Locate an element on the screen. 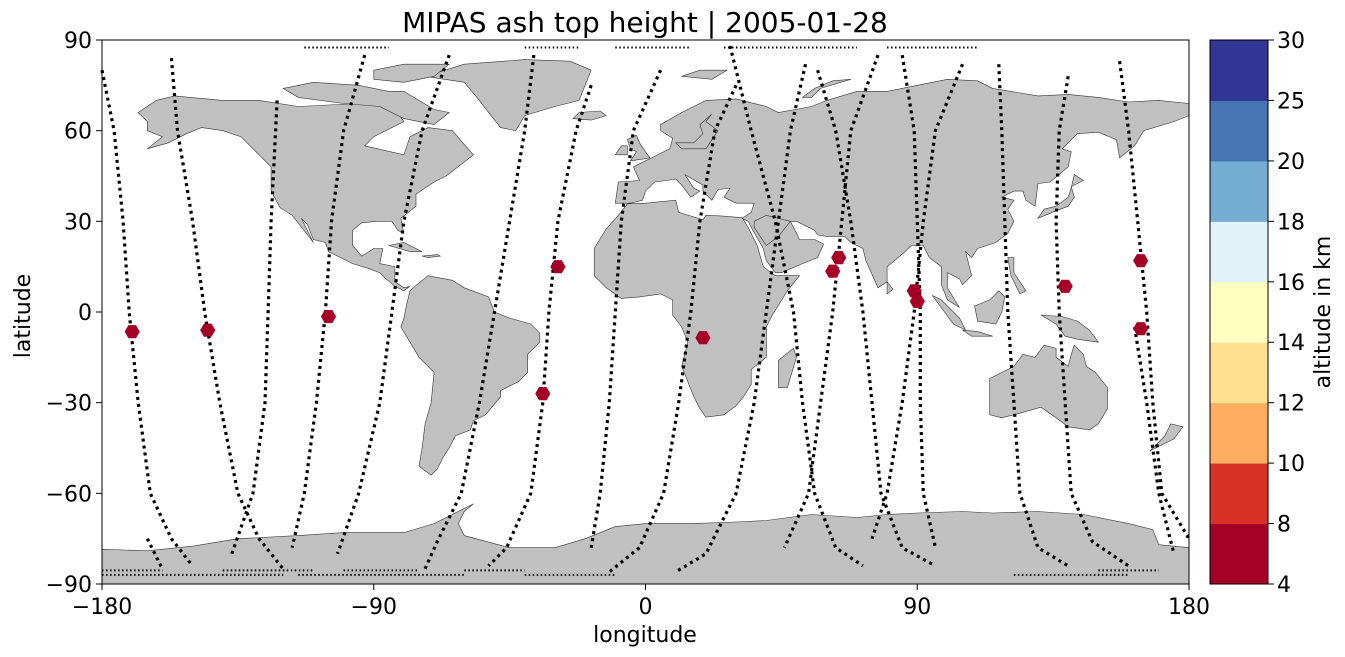 This screenshot has width=1345, height=657. land-new-zealand is located at coordinates (1166, 437).